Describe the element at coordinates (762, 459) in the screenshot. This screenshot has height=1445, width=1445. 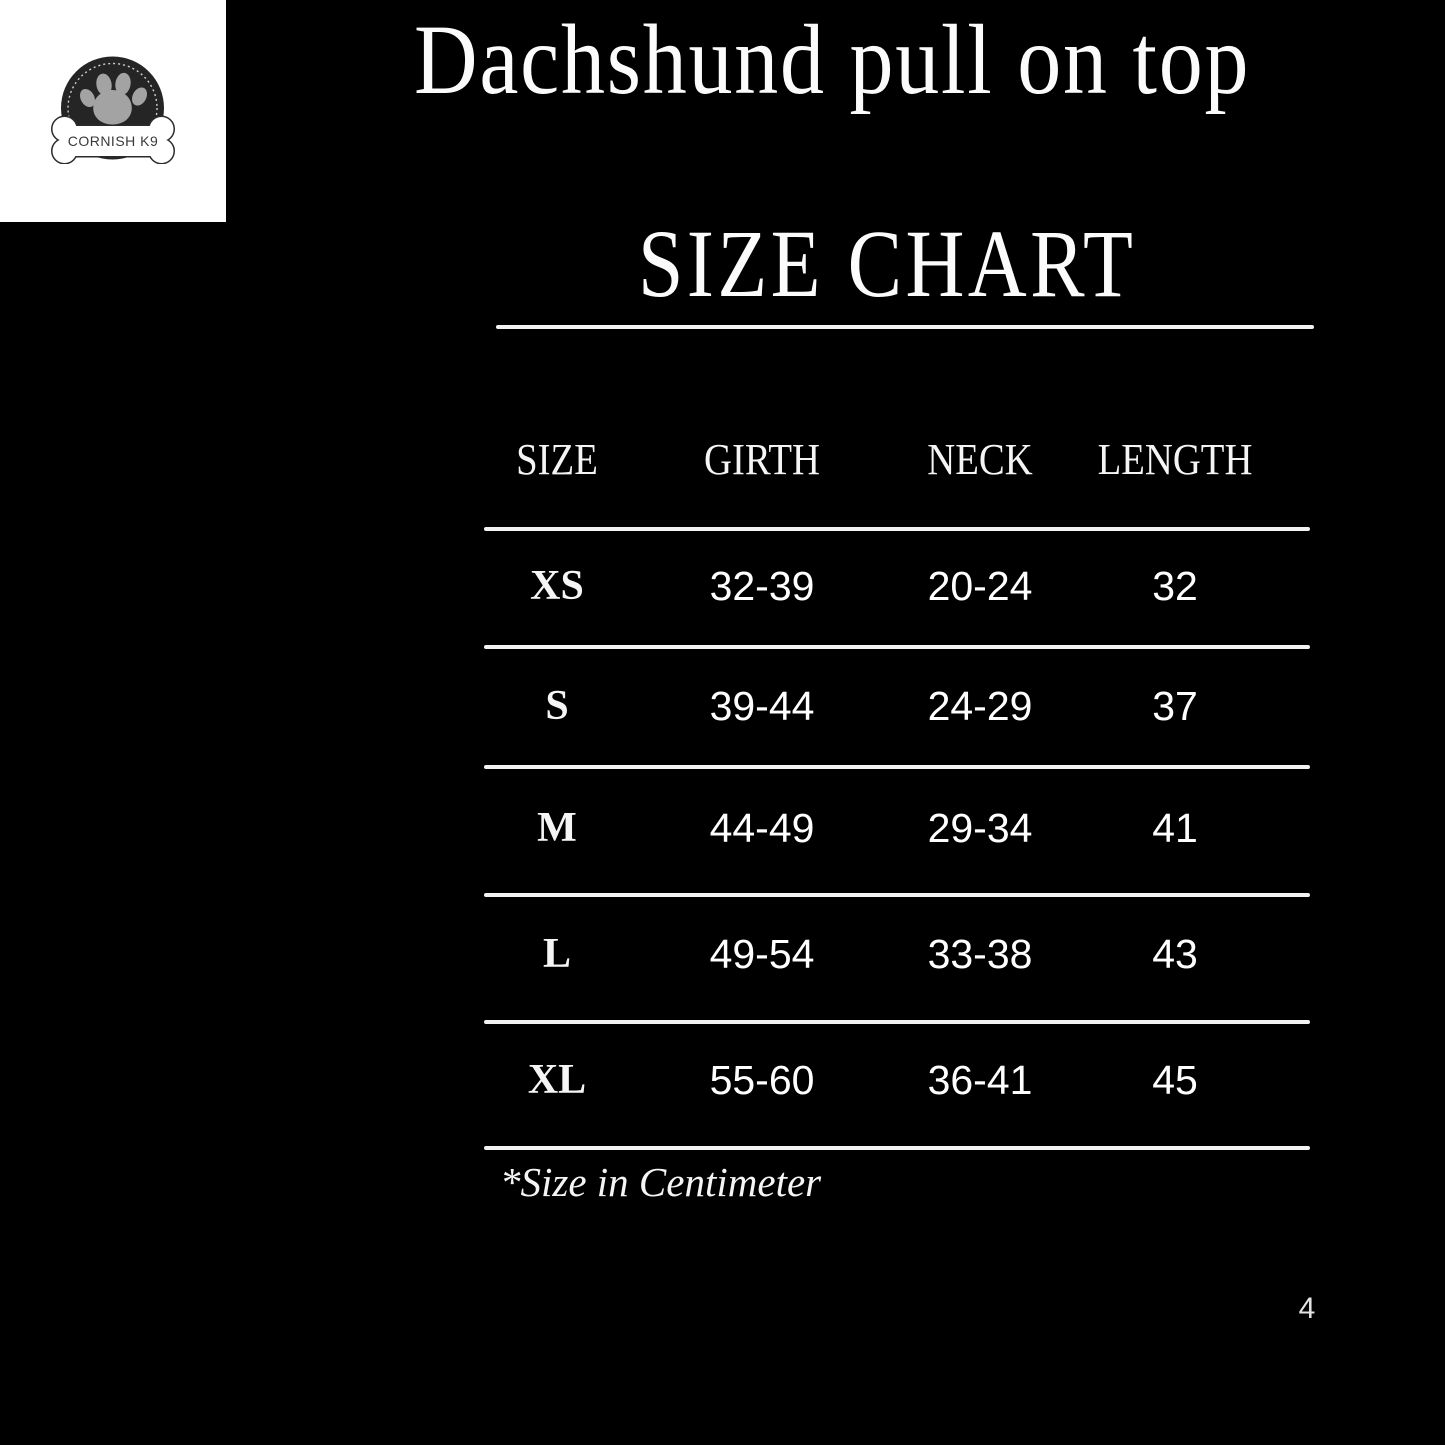
I see `column-header-girth: GIRTH` at that location.